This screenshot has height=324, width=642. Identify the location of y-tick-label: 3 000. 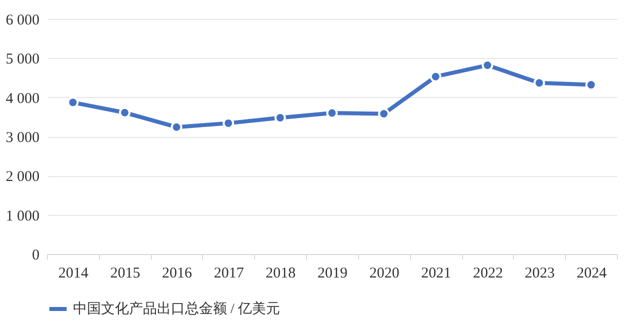
(23, 138).